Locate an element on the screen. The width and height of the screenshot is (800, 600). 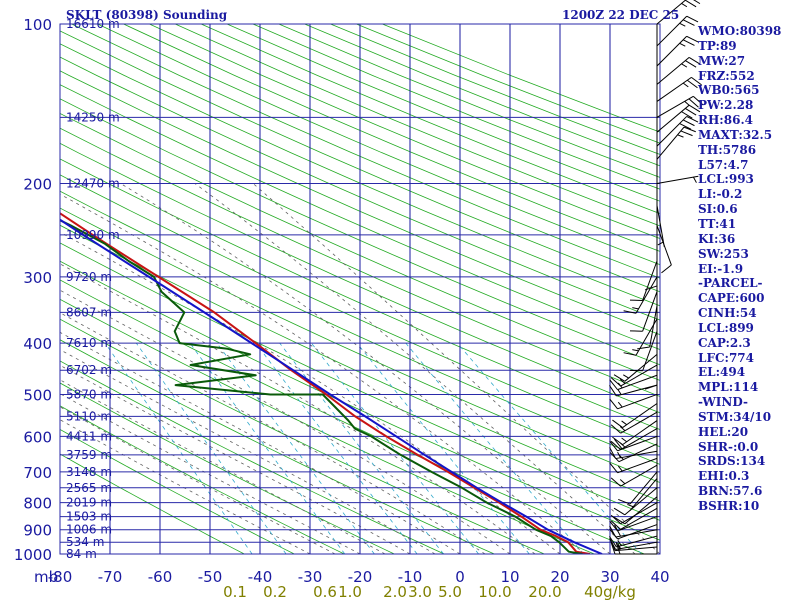
index-item: WMO:80398 is located at coordinates (740, 31).